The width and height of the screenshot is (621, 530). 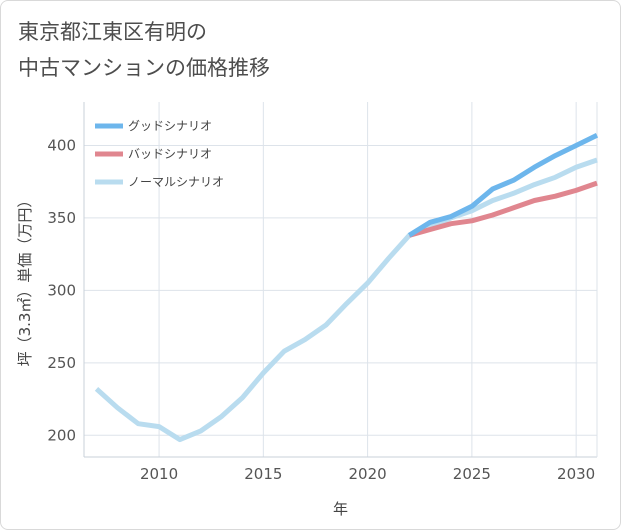 What do you see at coordinates (472, 474) in the screenshot?
I see `x-tick-label: 2025` at bounding box center [472, 474].